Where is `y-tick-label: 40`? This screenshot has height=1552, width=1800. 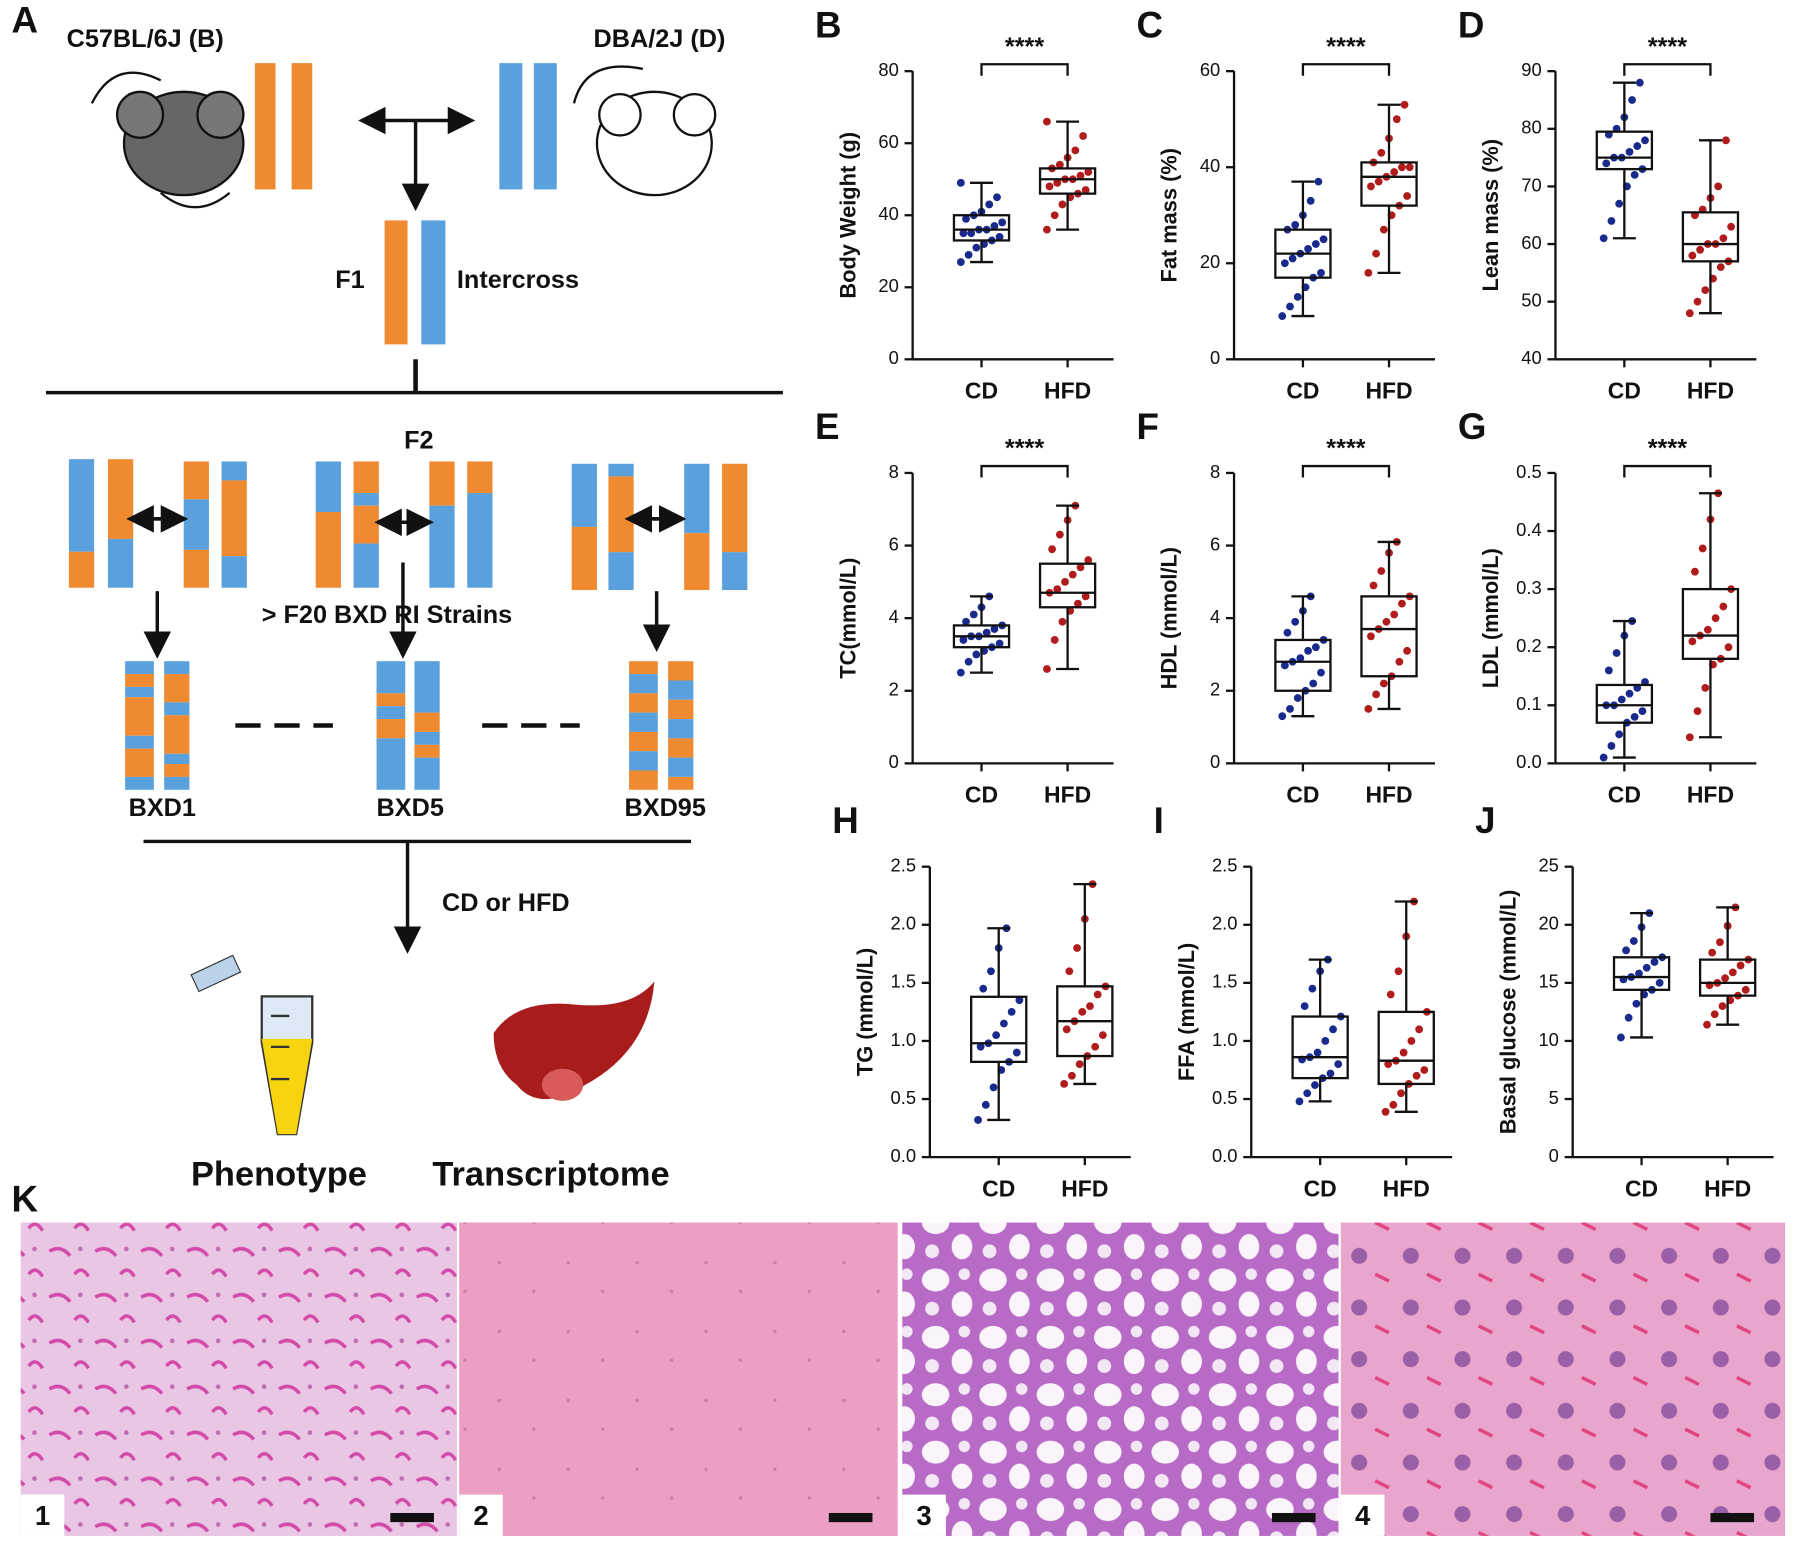 y-tick-label: 40 is located at coordinates (888, 213).